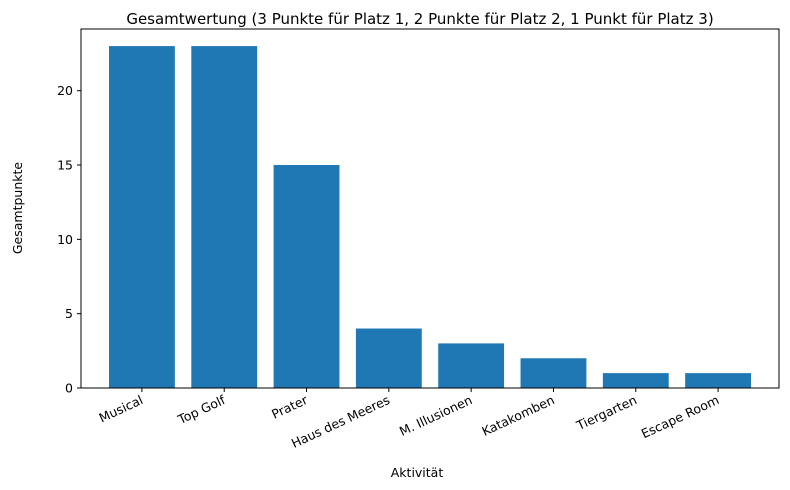 The width and height of the screenshot is (790, 490). What do you see at coordinates (17, 208) in the screenshot?
I see `y-axis-label: Gesamtpunkte` at bounding box center [17, 208].